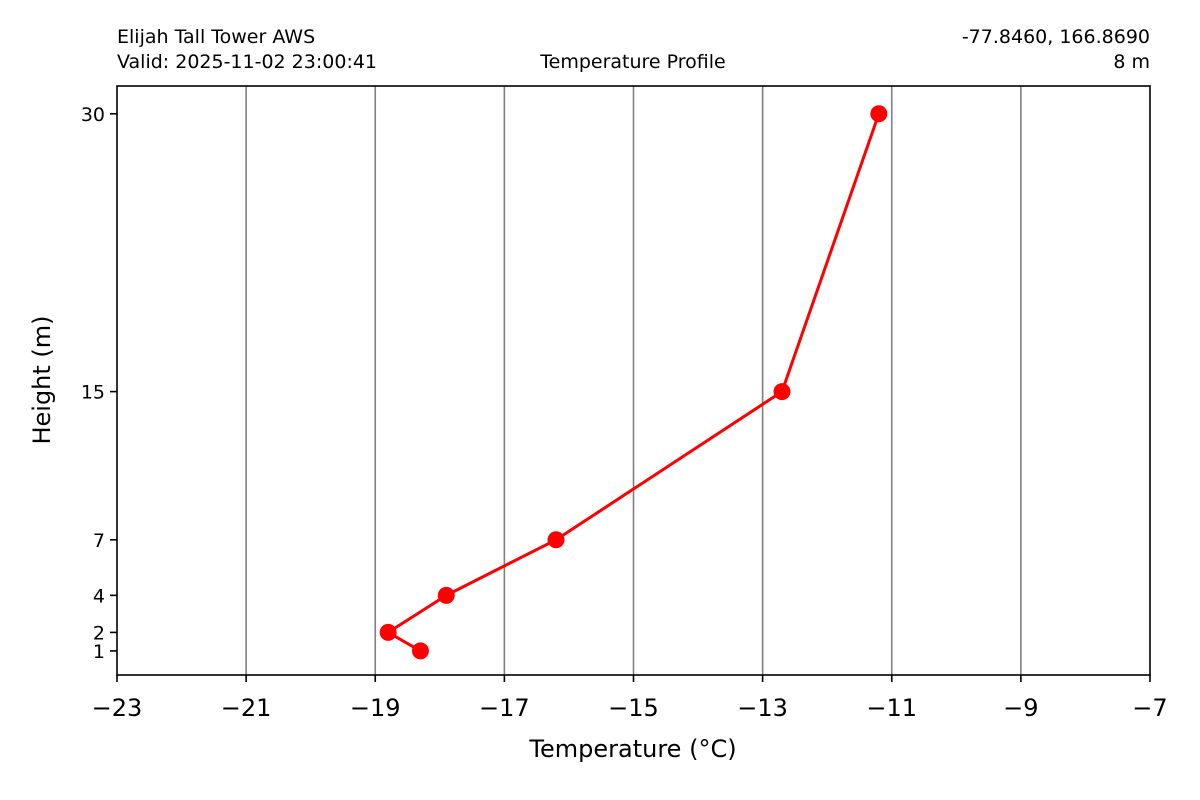 The image size is (1200, 800). Describe the element at coordinates (216, 37) in the screenshot. I see `station-name: Elijah Tall Tower AWS` at that location.